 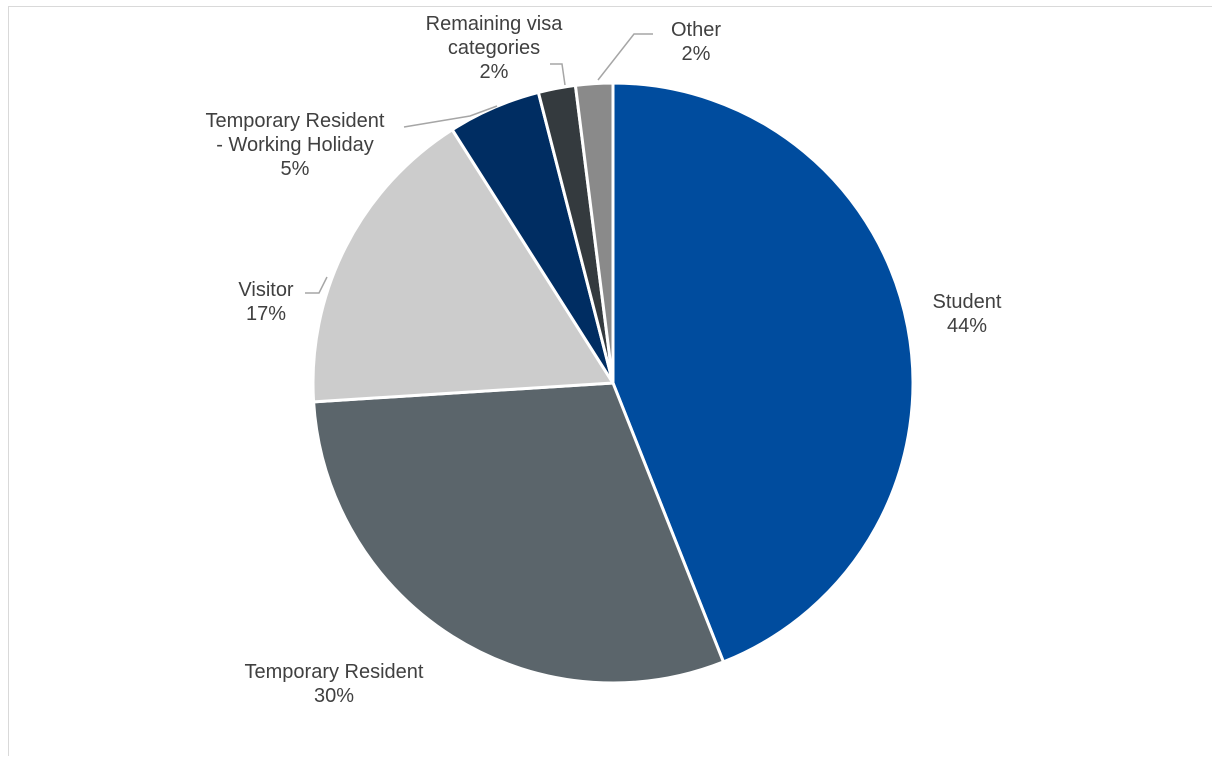 I want to click on data-label-line: 30%, so click(x=334, y=696).